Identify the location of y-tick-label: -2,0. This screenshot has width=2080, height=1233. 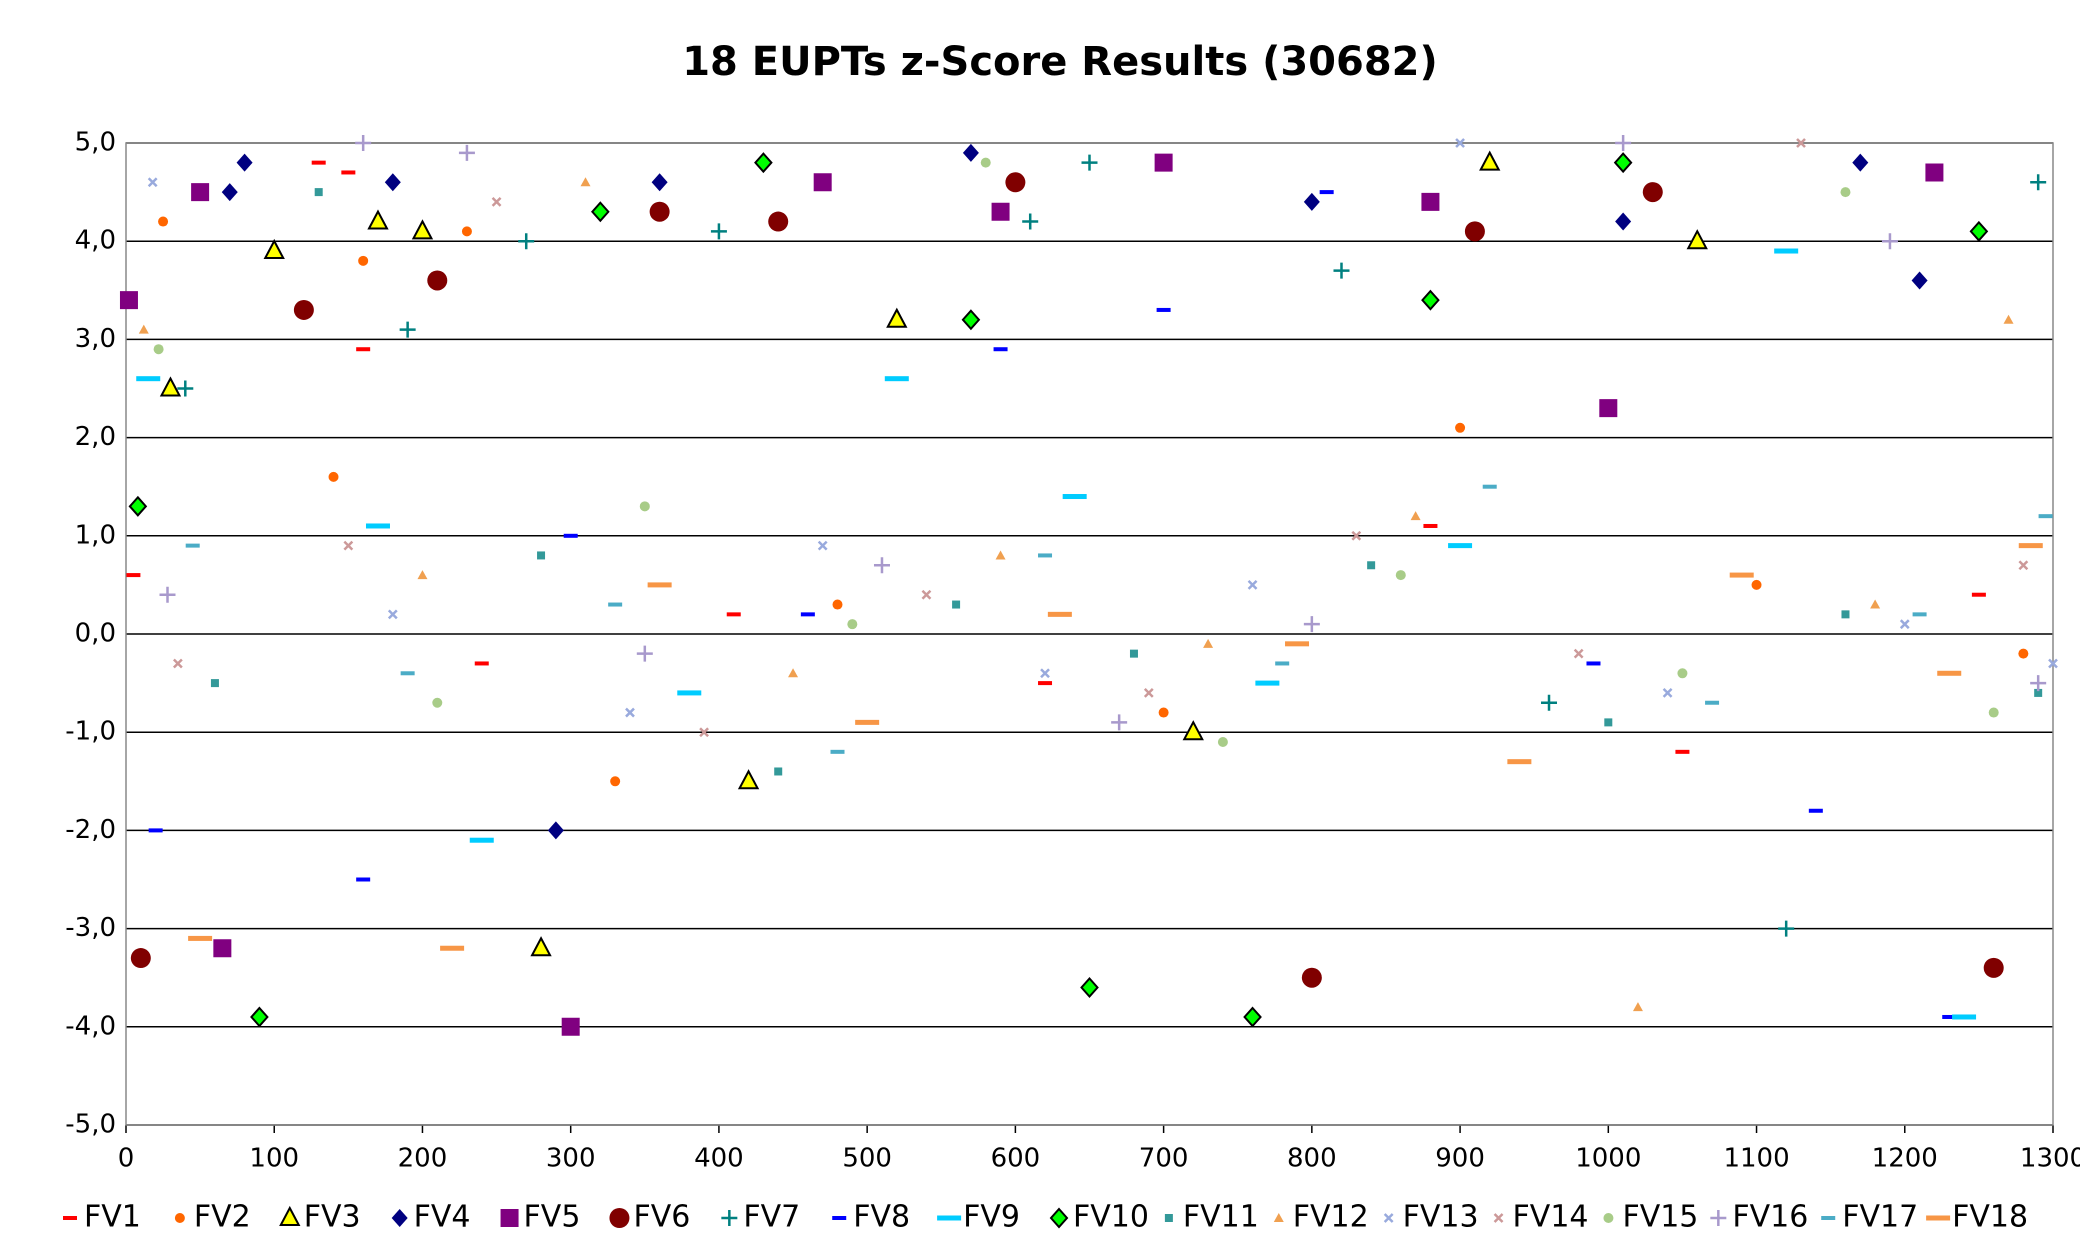
(90, 830).